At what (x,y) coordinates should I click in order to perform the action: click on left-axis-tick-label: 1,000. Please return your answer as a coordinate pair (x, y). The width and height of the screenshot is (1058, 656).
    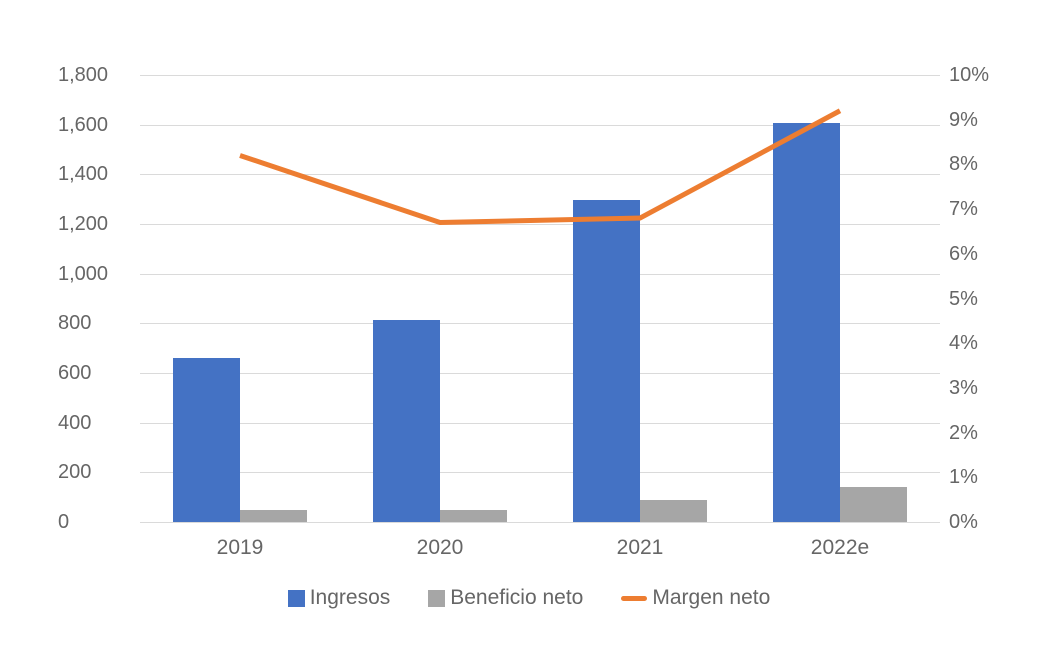
    Looking at the image, I should click on (83, 273).